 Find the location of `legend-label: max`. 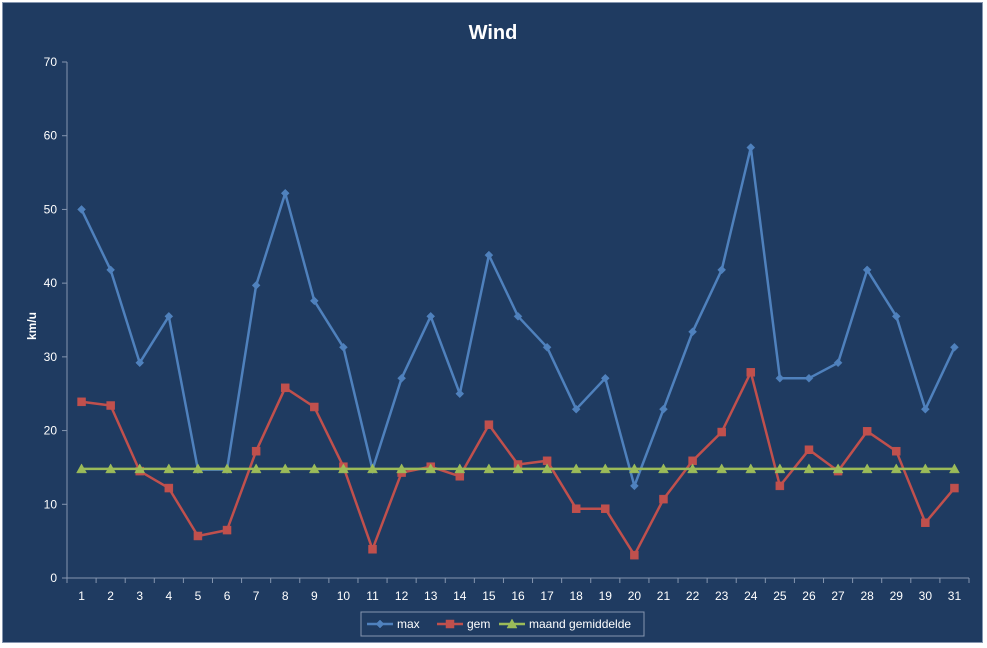

legend-label: max is located at coordinates (408, 624).